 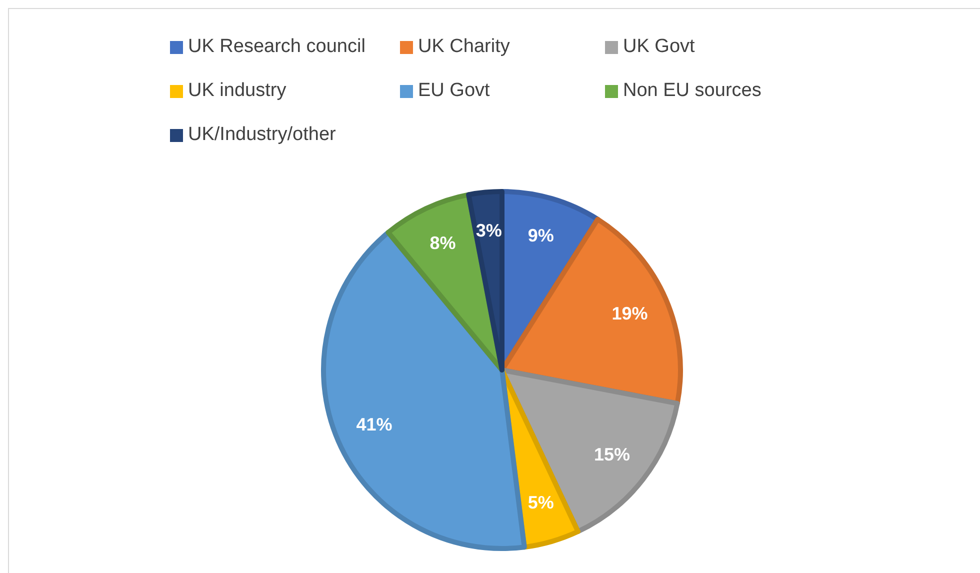 What do you see at coordinates (489, 230) in the screenshot?
I see `data-label: 3%` at bounding box center [489, 230].